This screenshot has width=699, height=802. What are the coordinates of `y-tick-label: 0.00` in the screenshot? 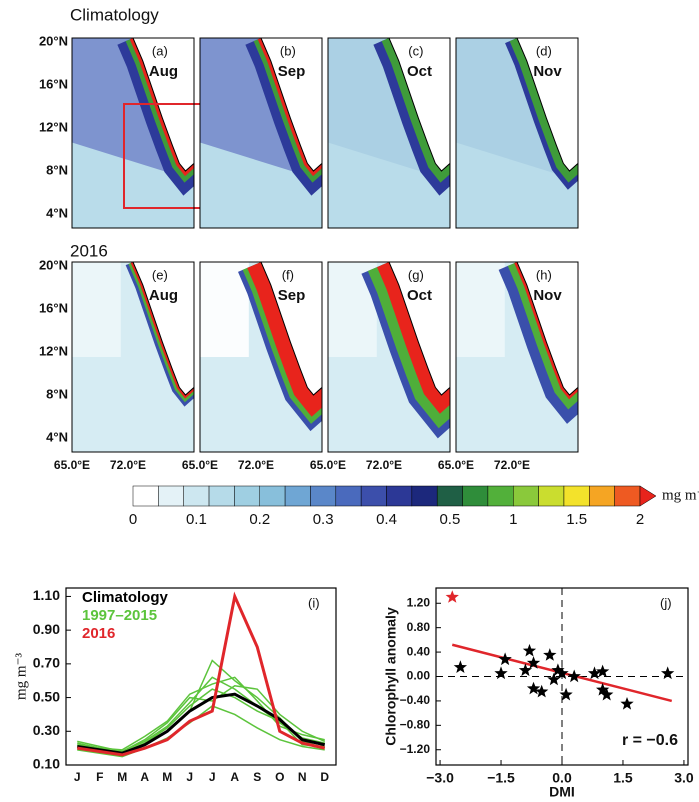 It's located at (419, 676).